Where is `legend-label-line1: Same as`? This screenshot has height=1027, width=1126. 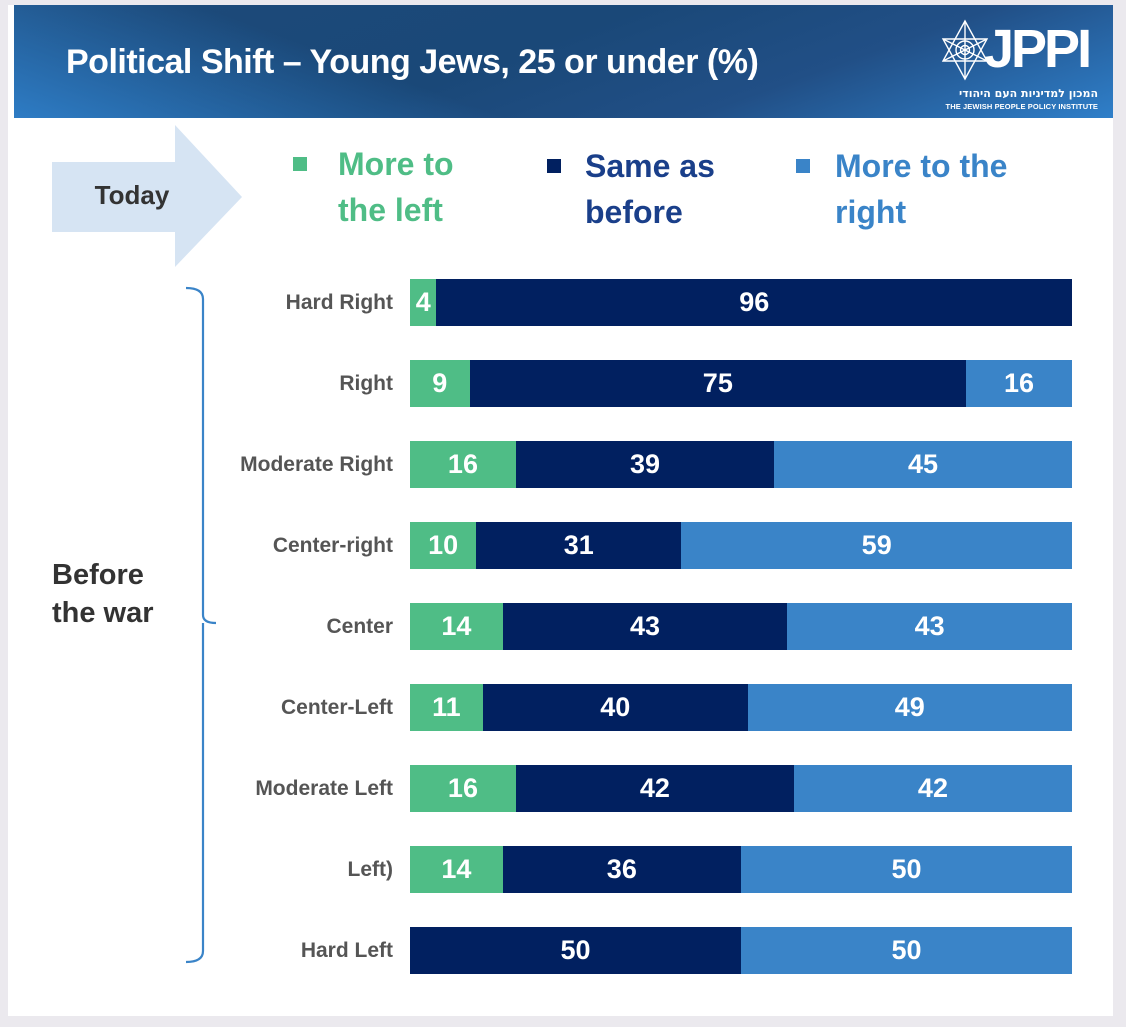
legend-label-line1: Same as is located at coordinates (650, 166).